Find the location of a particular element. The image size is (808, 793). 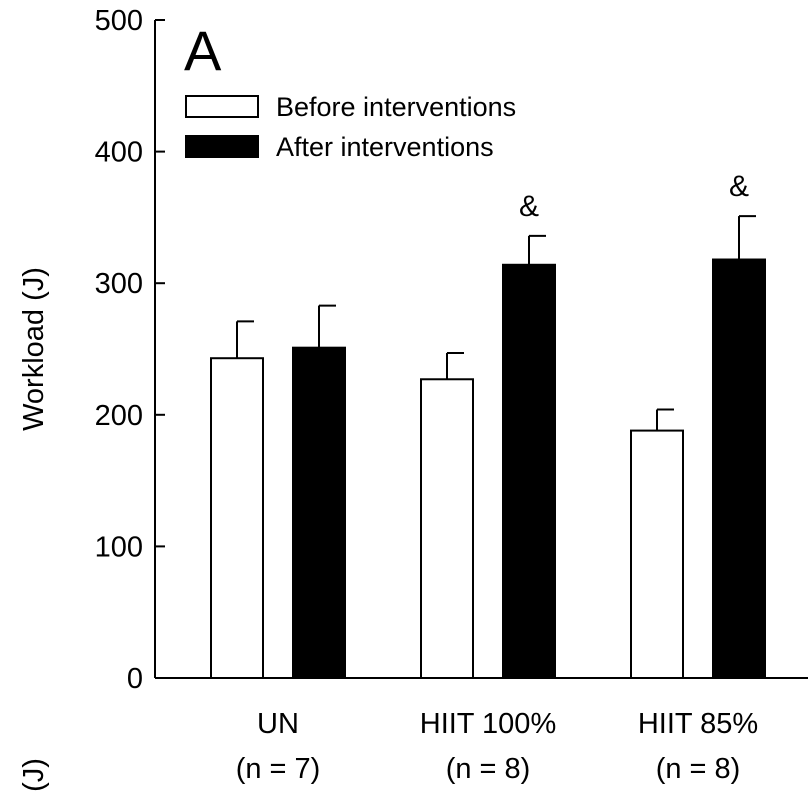

category-label-line1: HIIT 85% is located at coordinates (698, 724).